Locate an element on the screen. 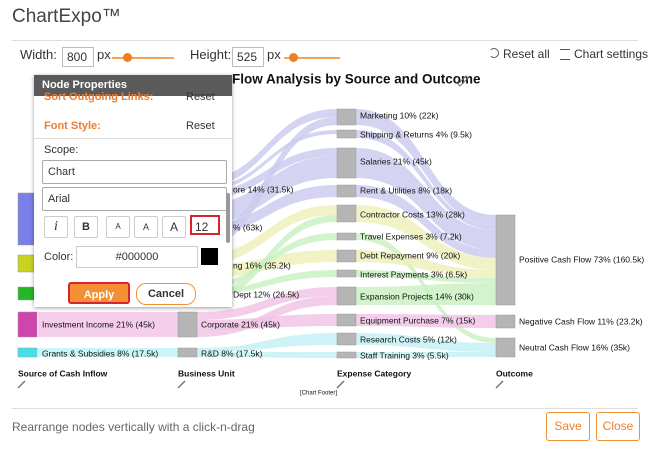 Image resolution: width=650 pixels, height=450 pixels. panel-title: Node Properties is located at coordinates (133, 85).